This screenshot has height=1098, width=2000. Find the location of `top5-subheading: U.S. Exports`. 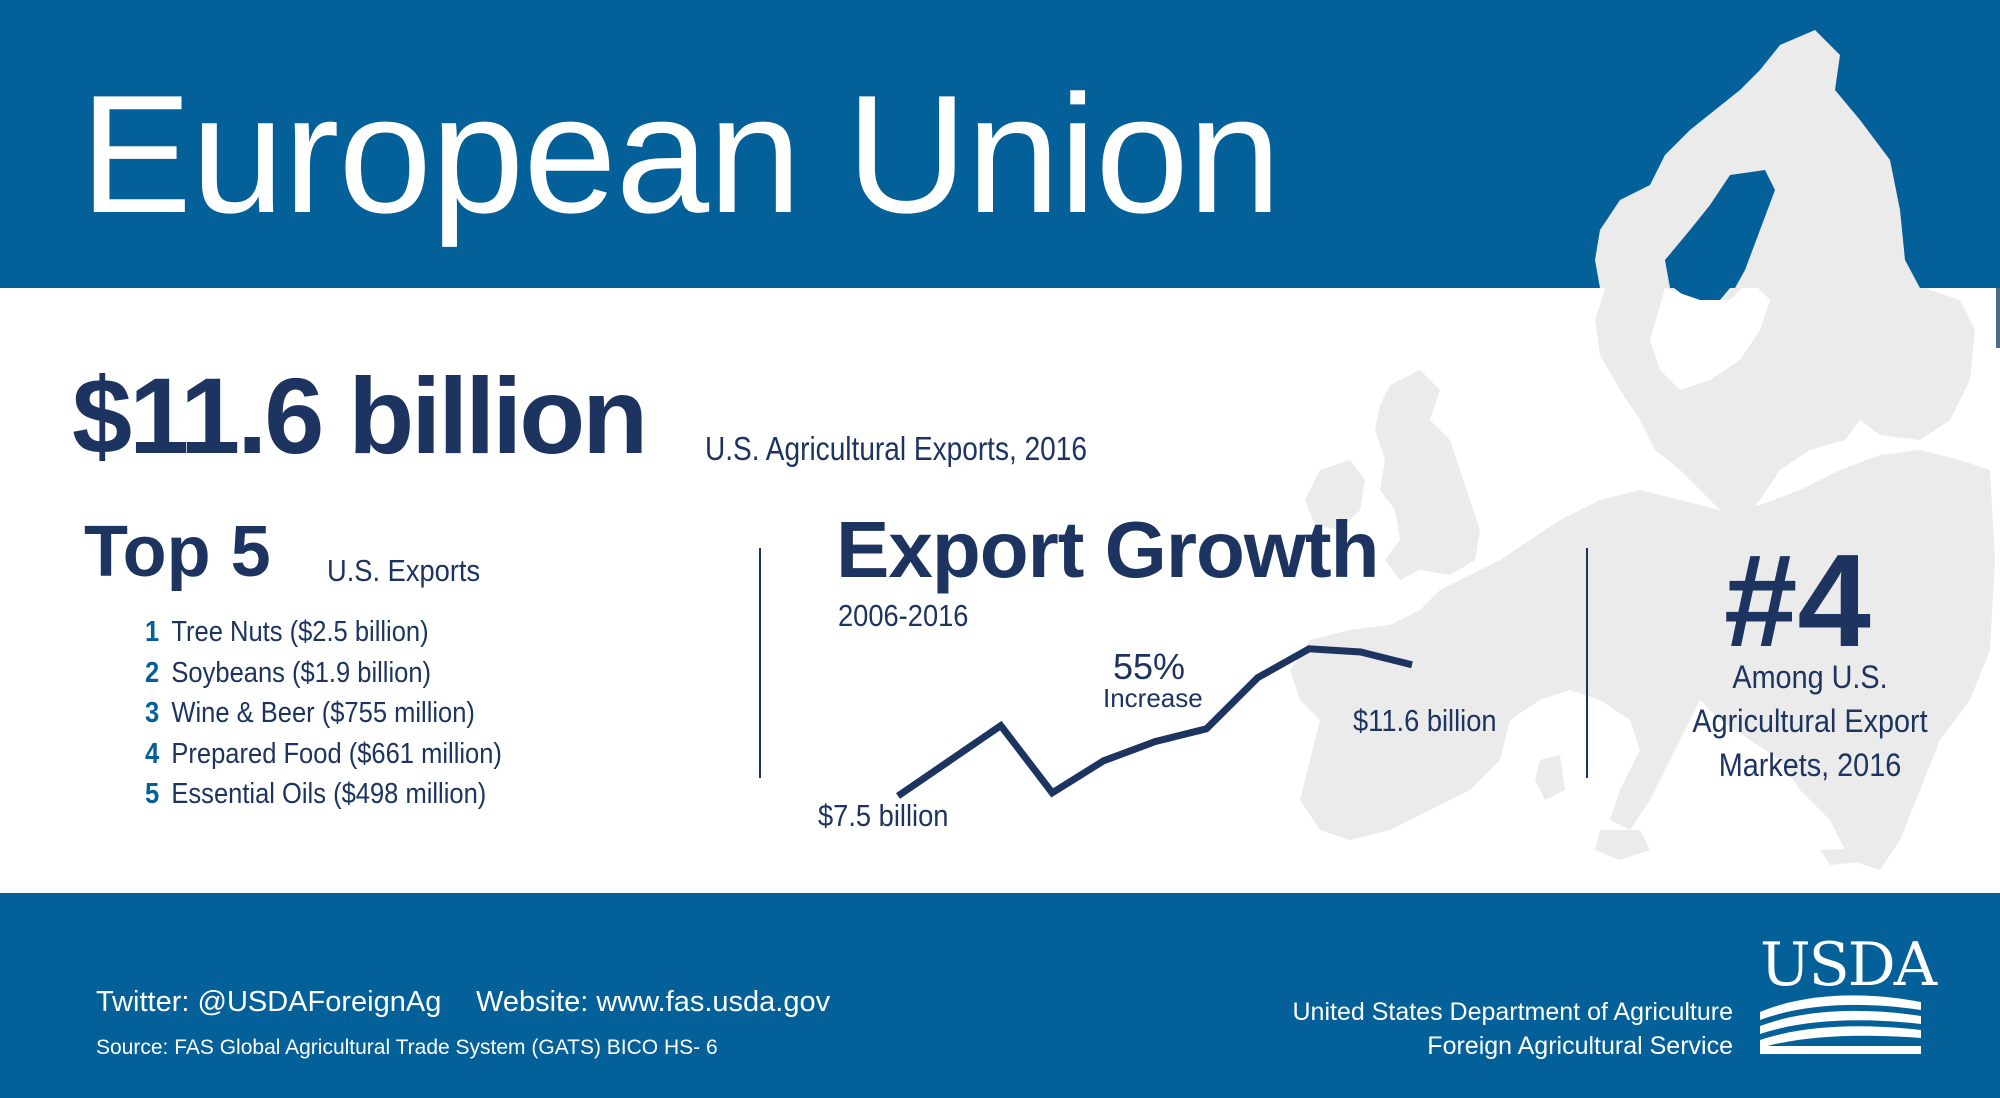

top5-subheading: U.S. Exports is located at coordinates (404, 570).